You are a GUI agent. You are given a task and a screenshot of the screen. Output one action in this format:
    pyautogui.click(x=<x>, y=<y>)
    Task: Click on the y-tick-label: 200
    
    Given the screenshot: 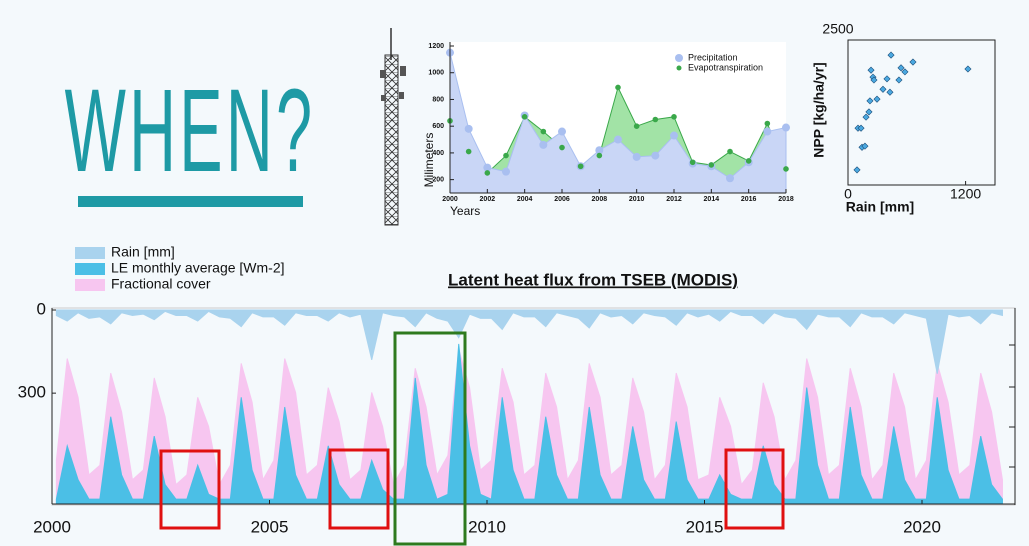 What is the action you would take?
    pyautogui.click(x=438, y=179)
    